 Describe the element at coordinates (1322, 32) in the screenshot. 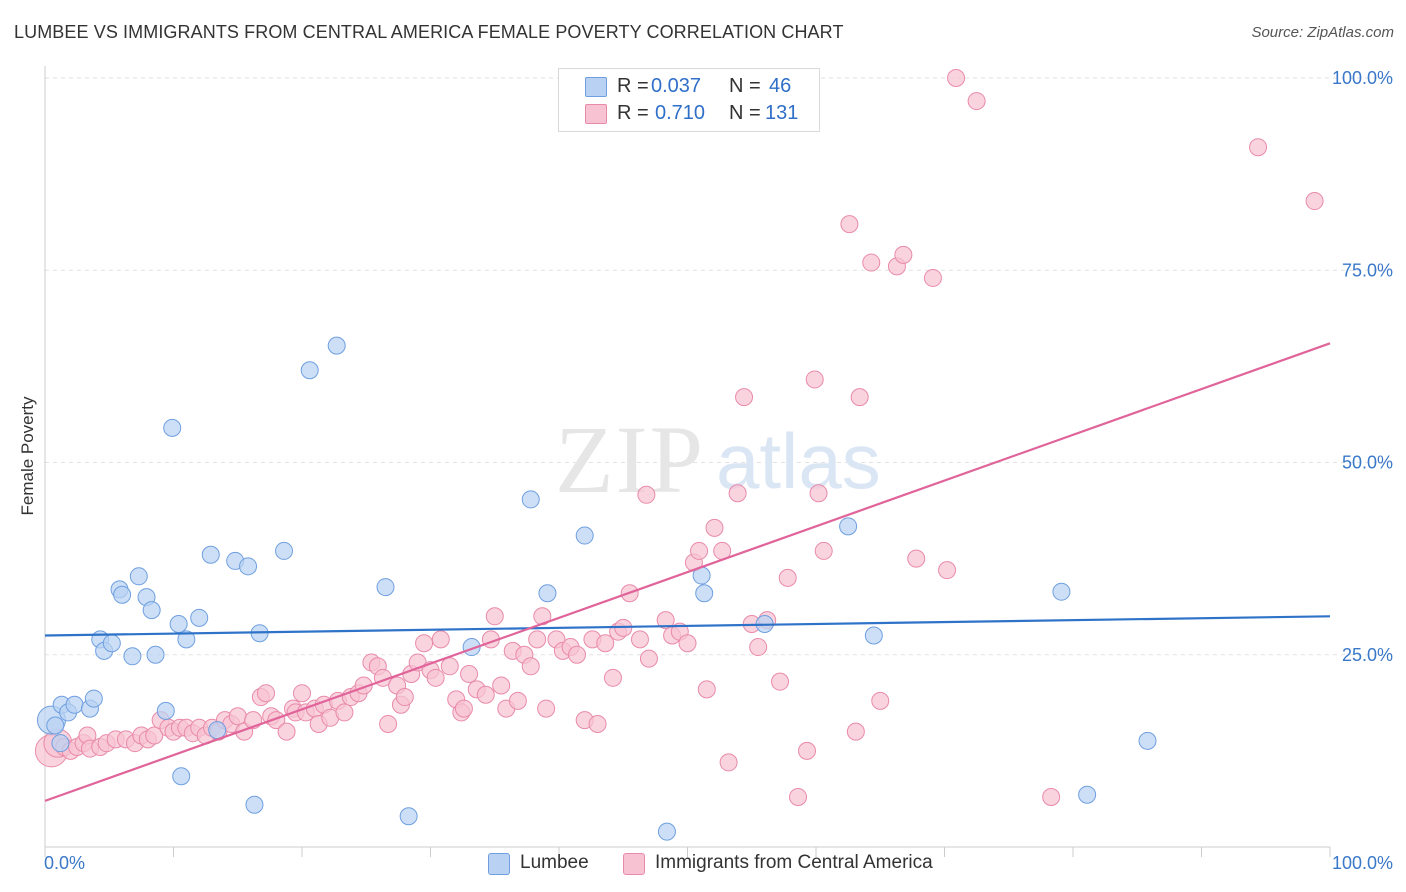

I see `source-label: Source: ZipAtlas.com` at that location.